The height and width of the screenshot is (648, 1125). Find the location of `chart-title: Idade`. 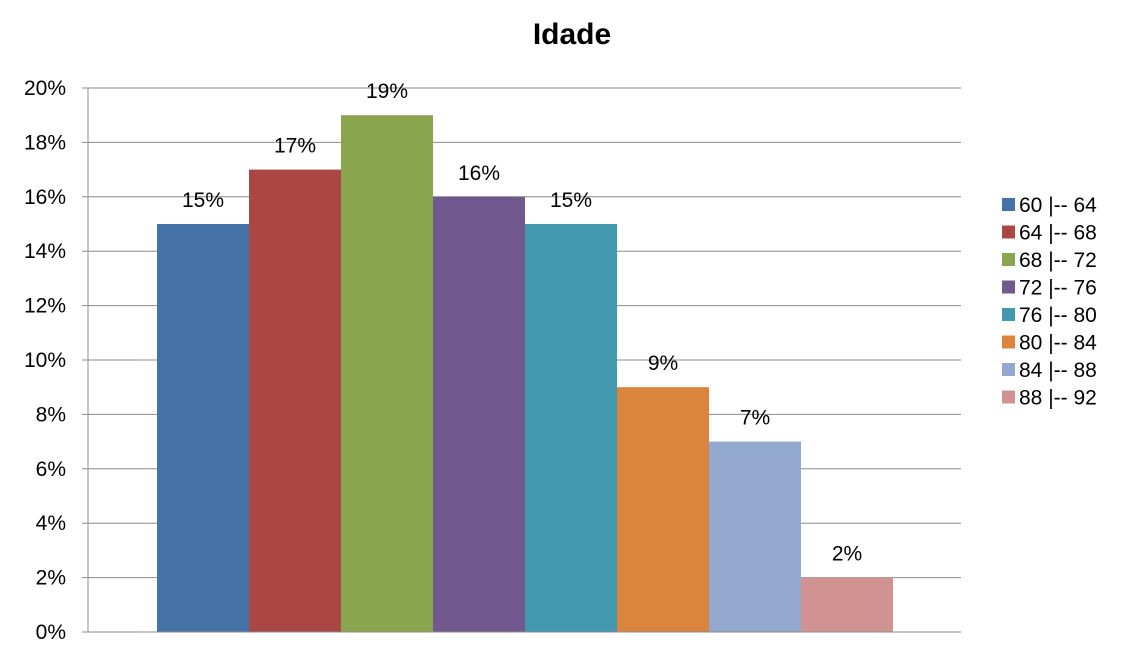

chart-title: Idade is located at coordinates (572, 34).